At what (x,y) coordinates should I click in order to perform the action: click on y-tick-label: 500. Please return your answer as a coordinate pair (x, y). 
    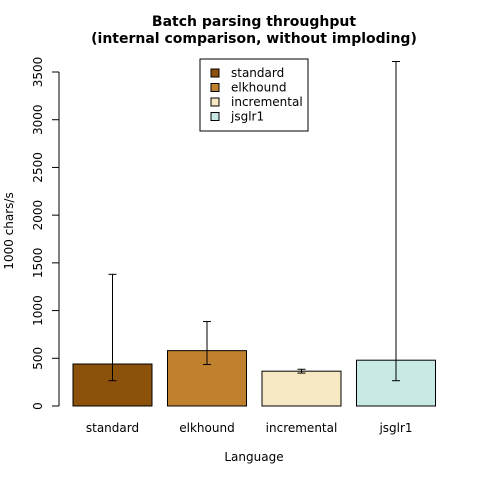
    Looking at the image, I should click on (38, 358).